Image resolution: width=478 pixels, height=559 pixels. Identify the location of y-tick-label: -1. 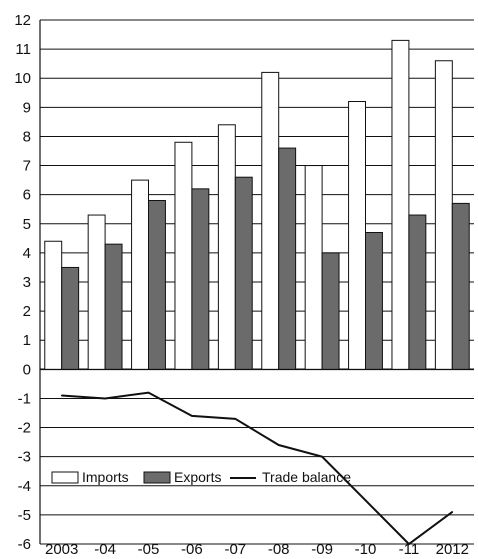
(24, 398).